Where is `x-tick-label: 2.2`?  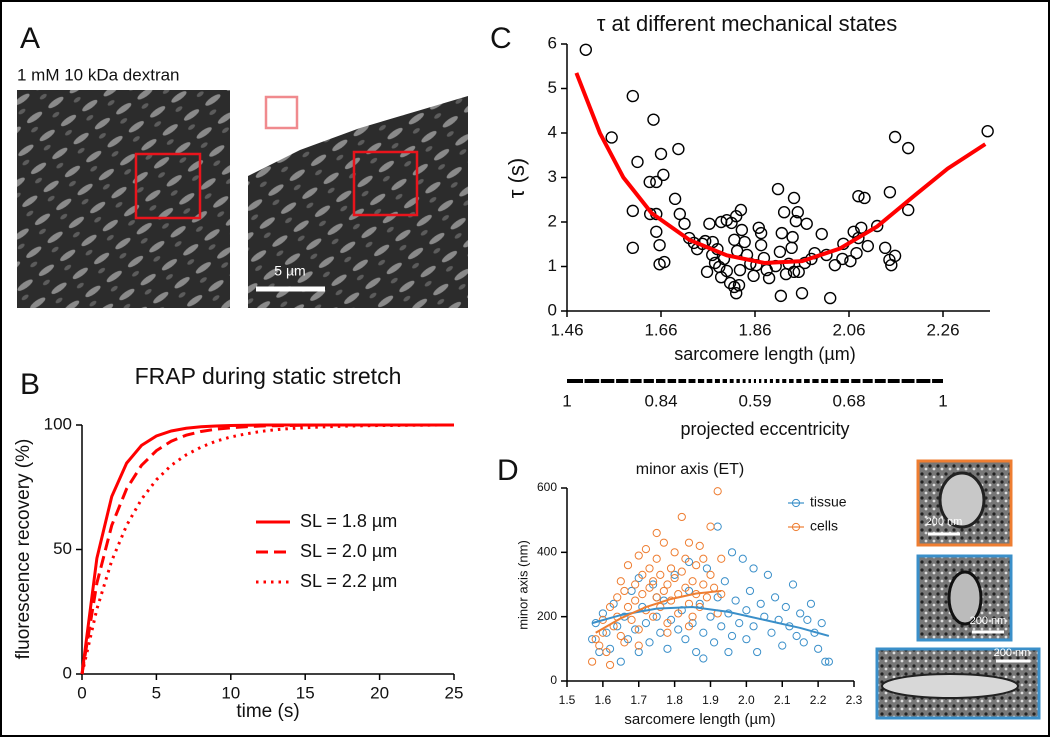 x-tick-label: 2.2 is located at coordinates (818, 700).